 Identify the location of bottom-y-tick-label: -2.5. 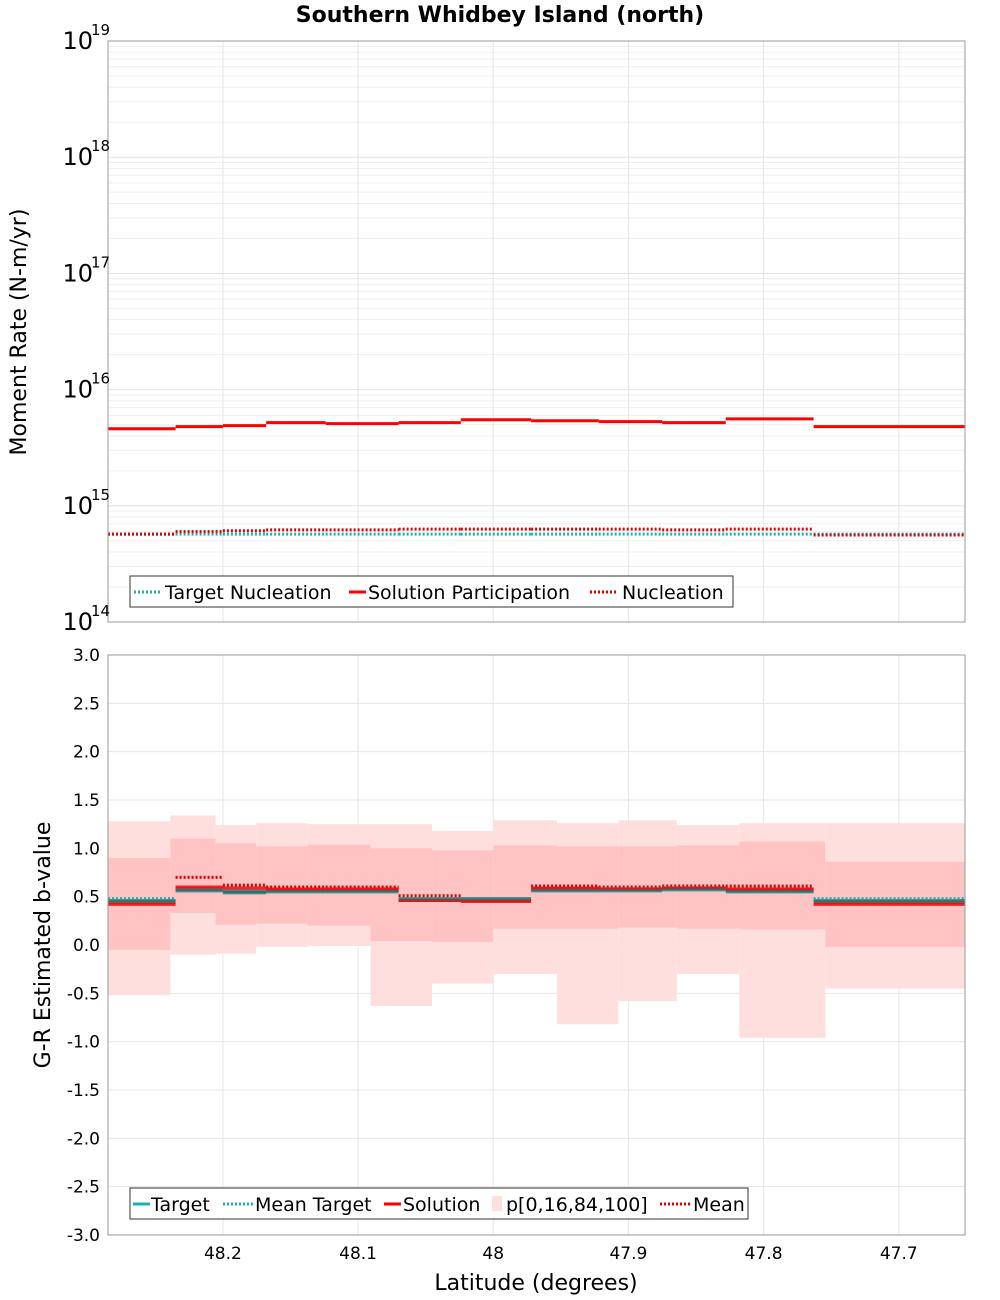
(83, 1188).